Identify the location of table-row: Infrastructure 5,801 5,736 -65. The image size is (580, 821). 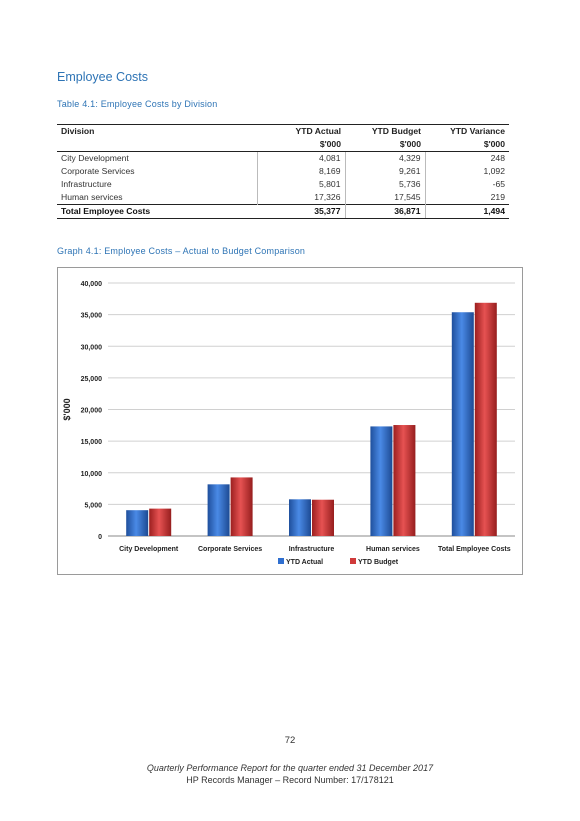
(283, 184).